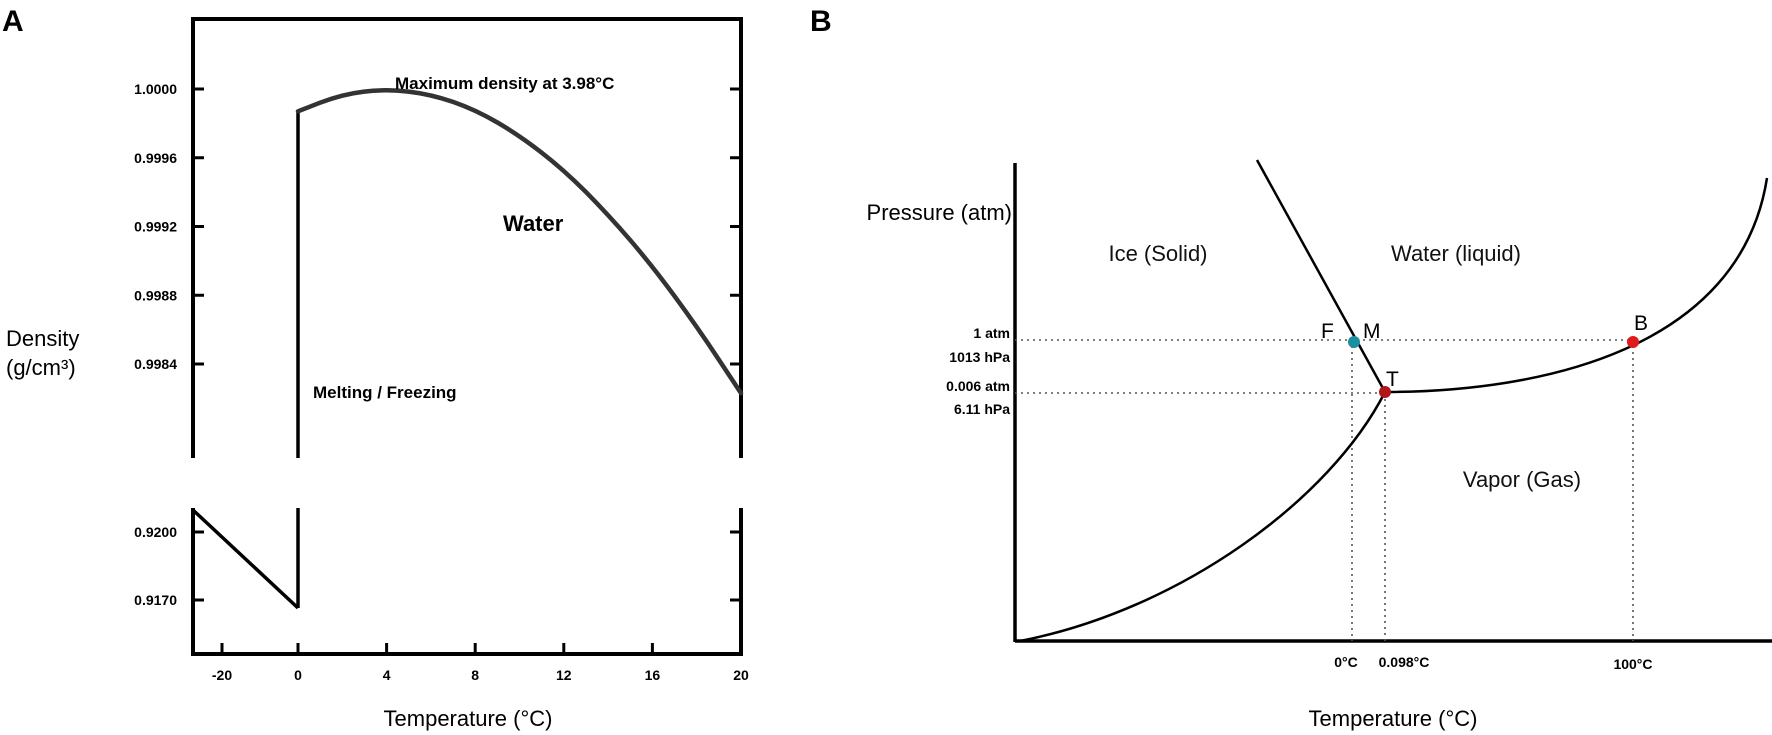 The image size is (1772, 735). Describe the element at coordinates (1157, 253) in the screenshot. I see `region-ice: Ice (Solid)` at that location.